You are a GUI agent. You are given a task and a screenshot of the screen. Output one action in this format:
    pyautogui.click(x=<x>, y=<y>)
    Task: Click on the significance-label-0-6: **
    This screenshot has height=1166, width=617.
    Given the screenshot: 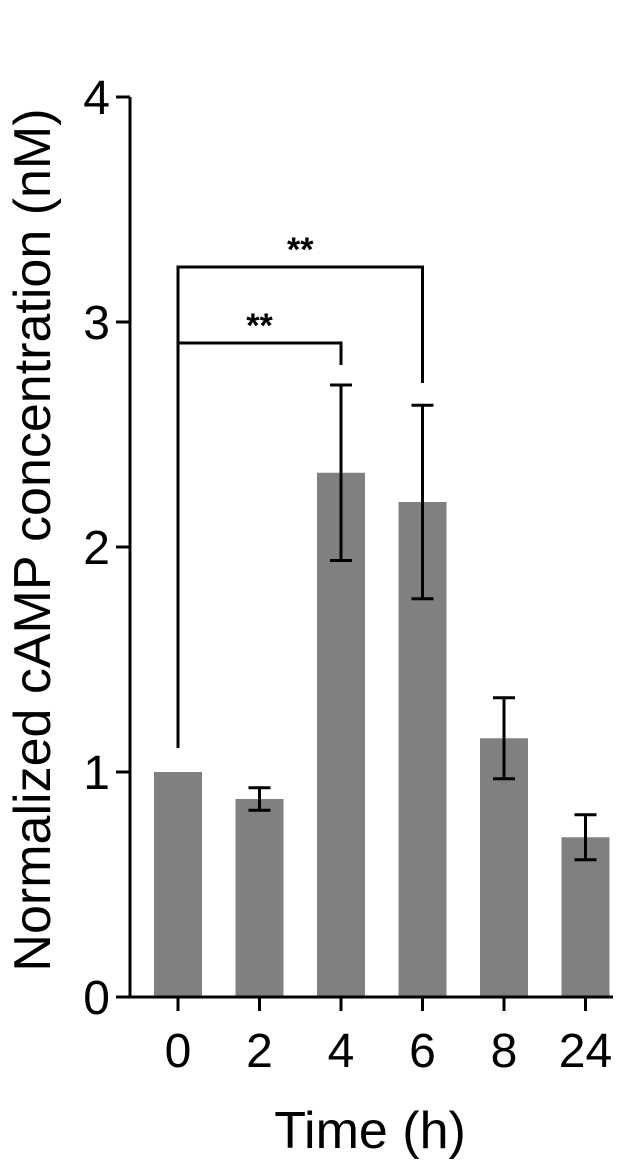 What is the action you would take?
    pyautogui.click(x=300, y=250)
    